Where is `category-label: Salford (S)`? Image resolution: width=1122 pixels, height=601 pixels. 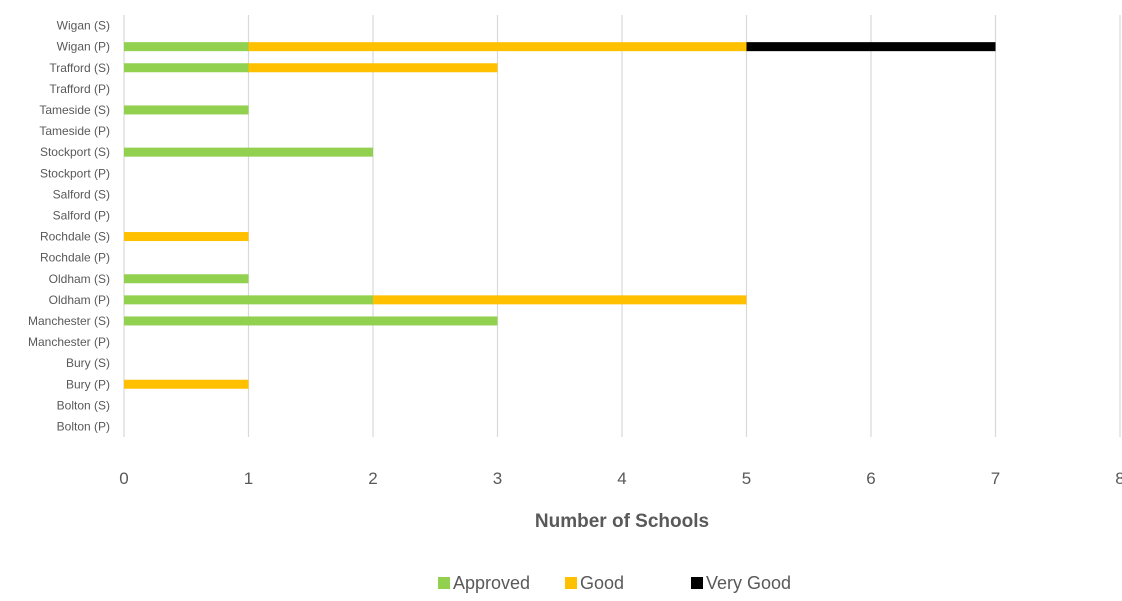
category-label: Salford (S) is located at coordinates (81, 194).